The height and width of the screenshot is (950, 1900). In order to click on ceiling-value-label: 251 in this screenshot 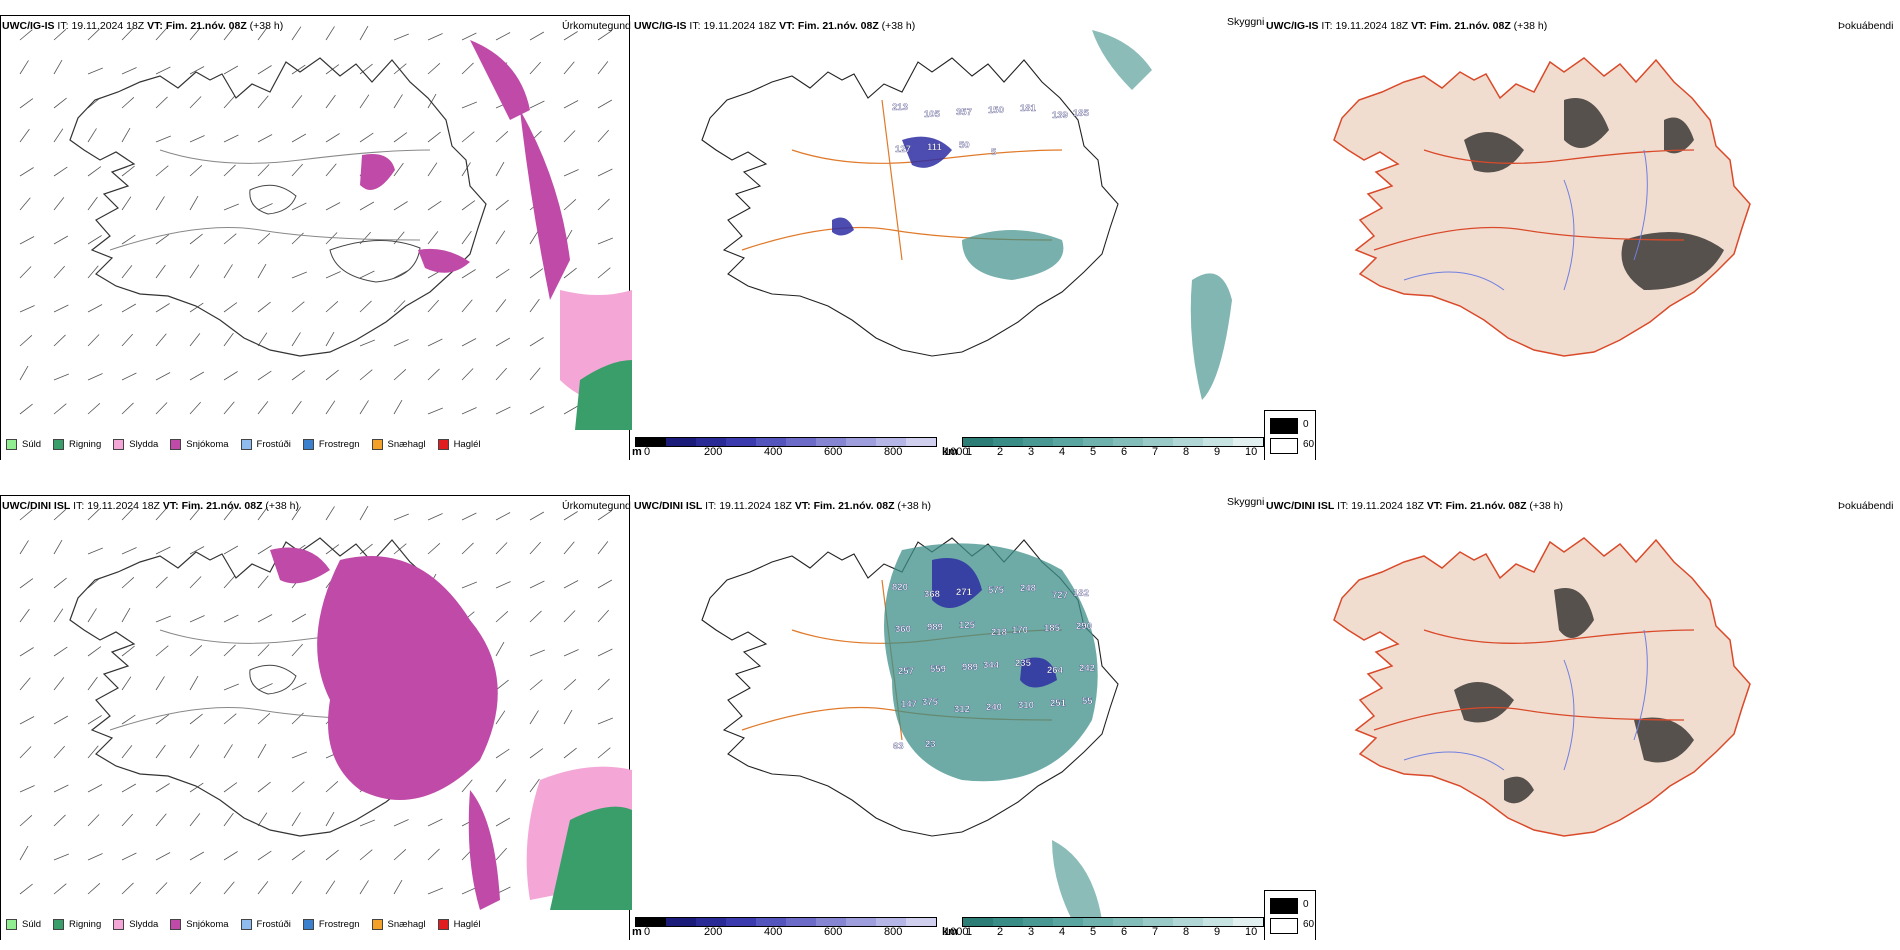, I will do `click(1058, 703)`.